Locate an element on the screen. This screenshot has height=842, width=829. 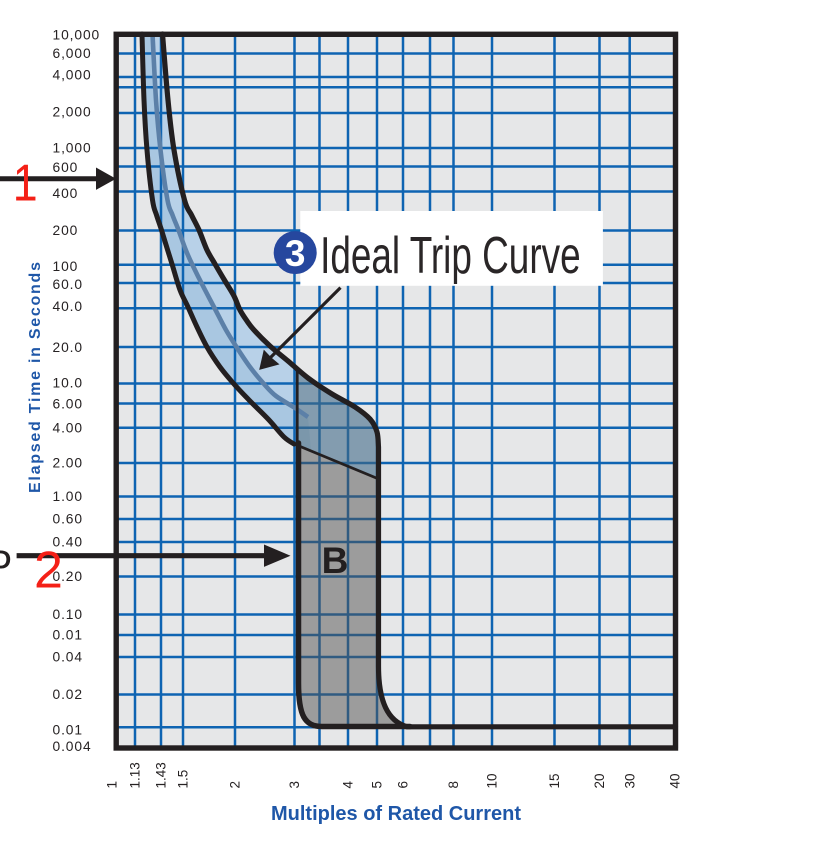
svg-text: 0.10 is located at coordinates (68, 614).